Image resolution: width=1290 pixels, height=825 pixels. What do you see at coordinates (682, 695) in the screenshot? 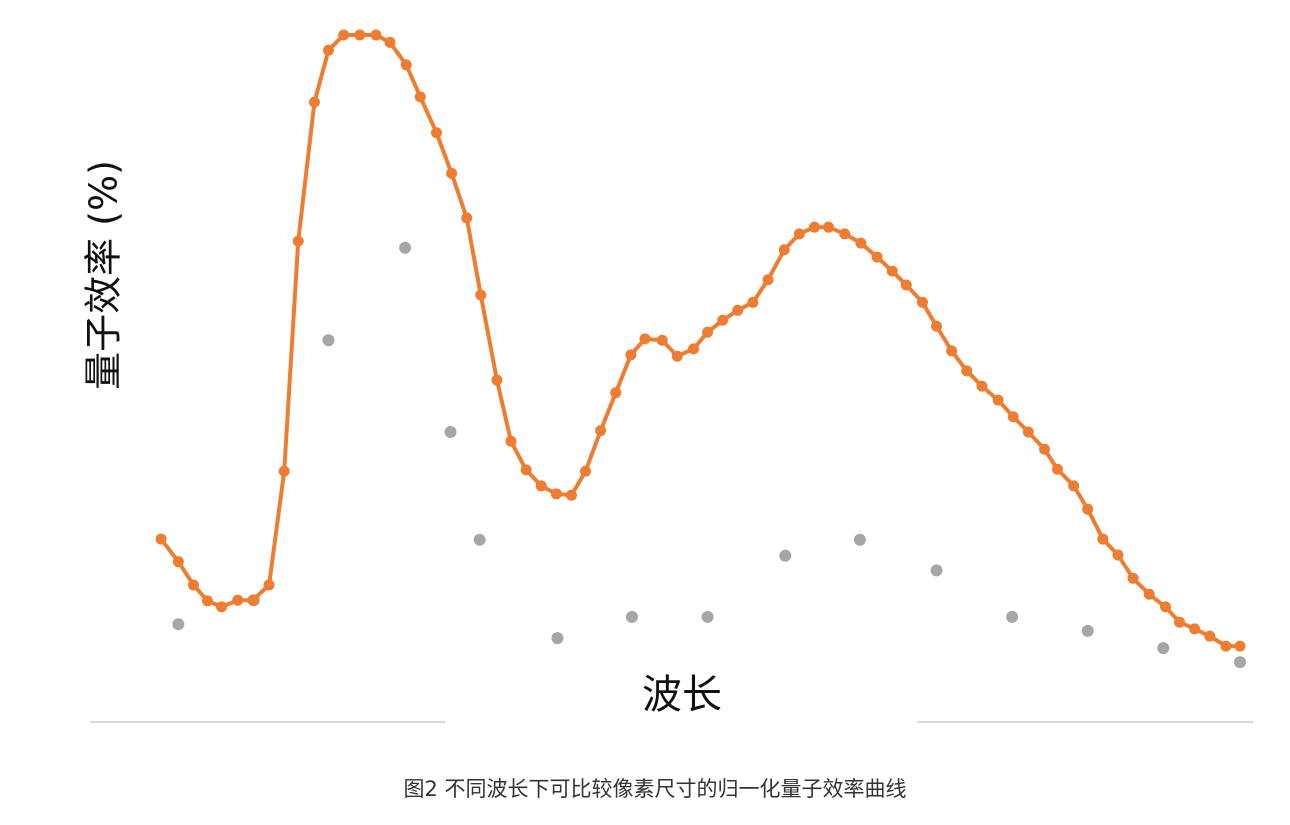
I see `x-axis-label: 波长` at bounding box center [682, 695].